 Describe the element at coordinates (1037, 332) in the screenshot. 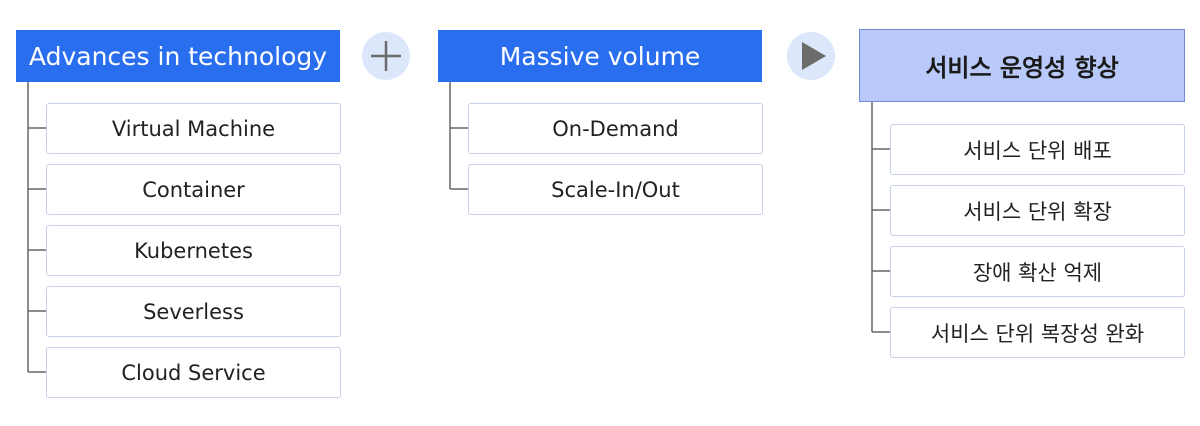

I see `list-item: 서비스 단위 복장성 완화` at that location.